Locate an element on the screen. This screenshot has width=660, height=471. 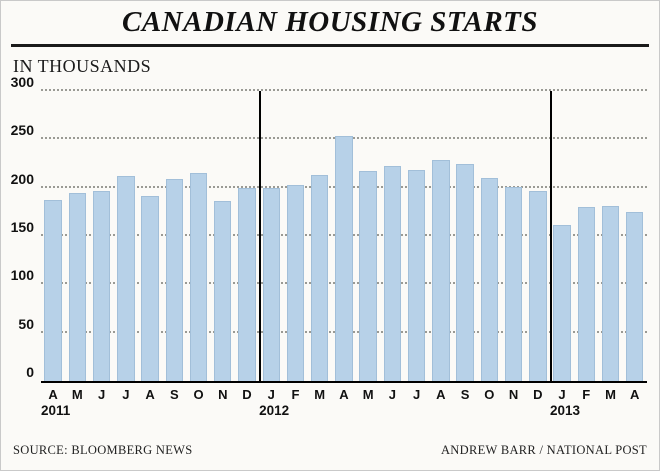
bar-2011-N is located at coordinates (223, 291).